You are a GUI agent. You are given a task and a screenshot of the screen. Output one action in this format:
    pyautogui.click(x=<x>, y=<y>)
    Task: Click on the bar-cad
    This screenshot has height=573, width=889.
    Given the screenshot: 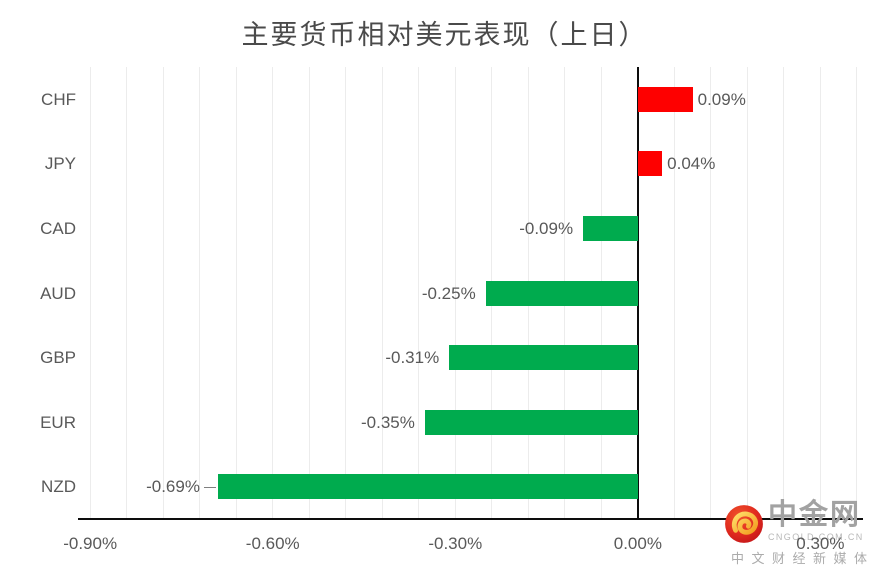 What is the action you would take?
    pyautogui.click(x=610, y=228)
    